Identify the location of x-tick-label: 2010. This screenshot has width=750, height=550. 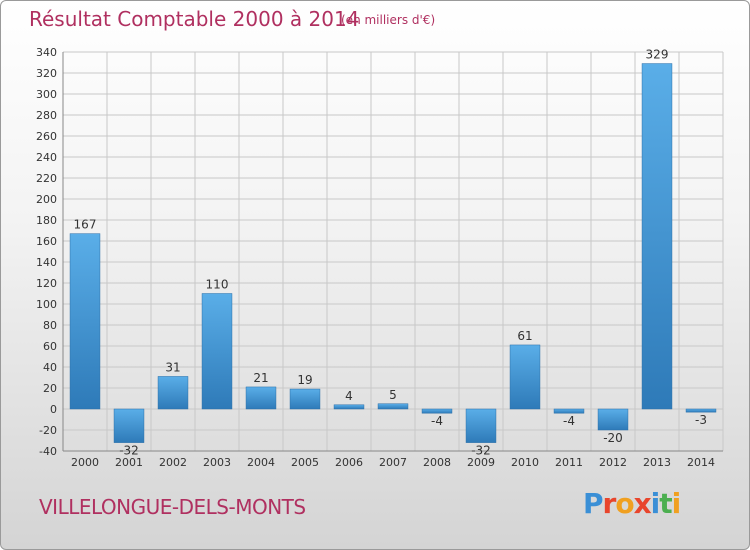
(525, 462).